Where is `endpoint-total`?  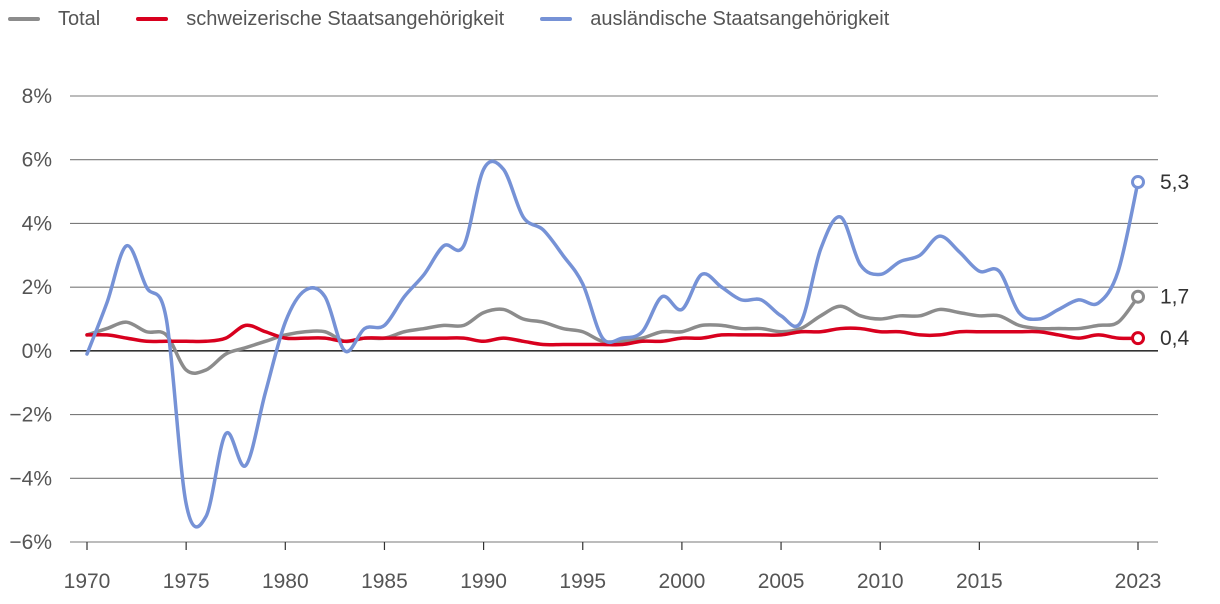
endpoint-total is located at coordinates (1138, 296).